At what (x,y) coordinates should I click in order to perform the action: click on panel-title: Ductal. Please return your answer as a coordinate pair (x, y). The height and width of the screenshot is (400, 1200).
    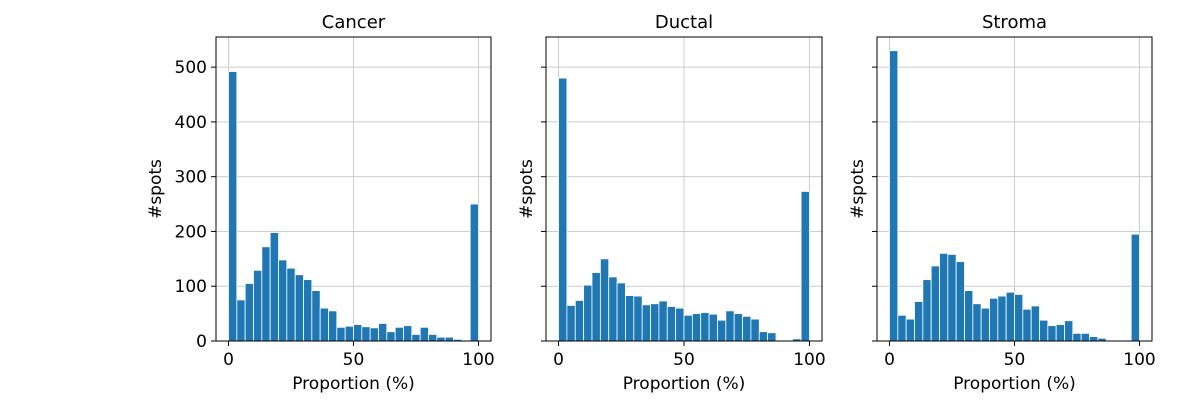
    Looking at the image, I should click on (684, 22).